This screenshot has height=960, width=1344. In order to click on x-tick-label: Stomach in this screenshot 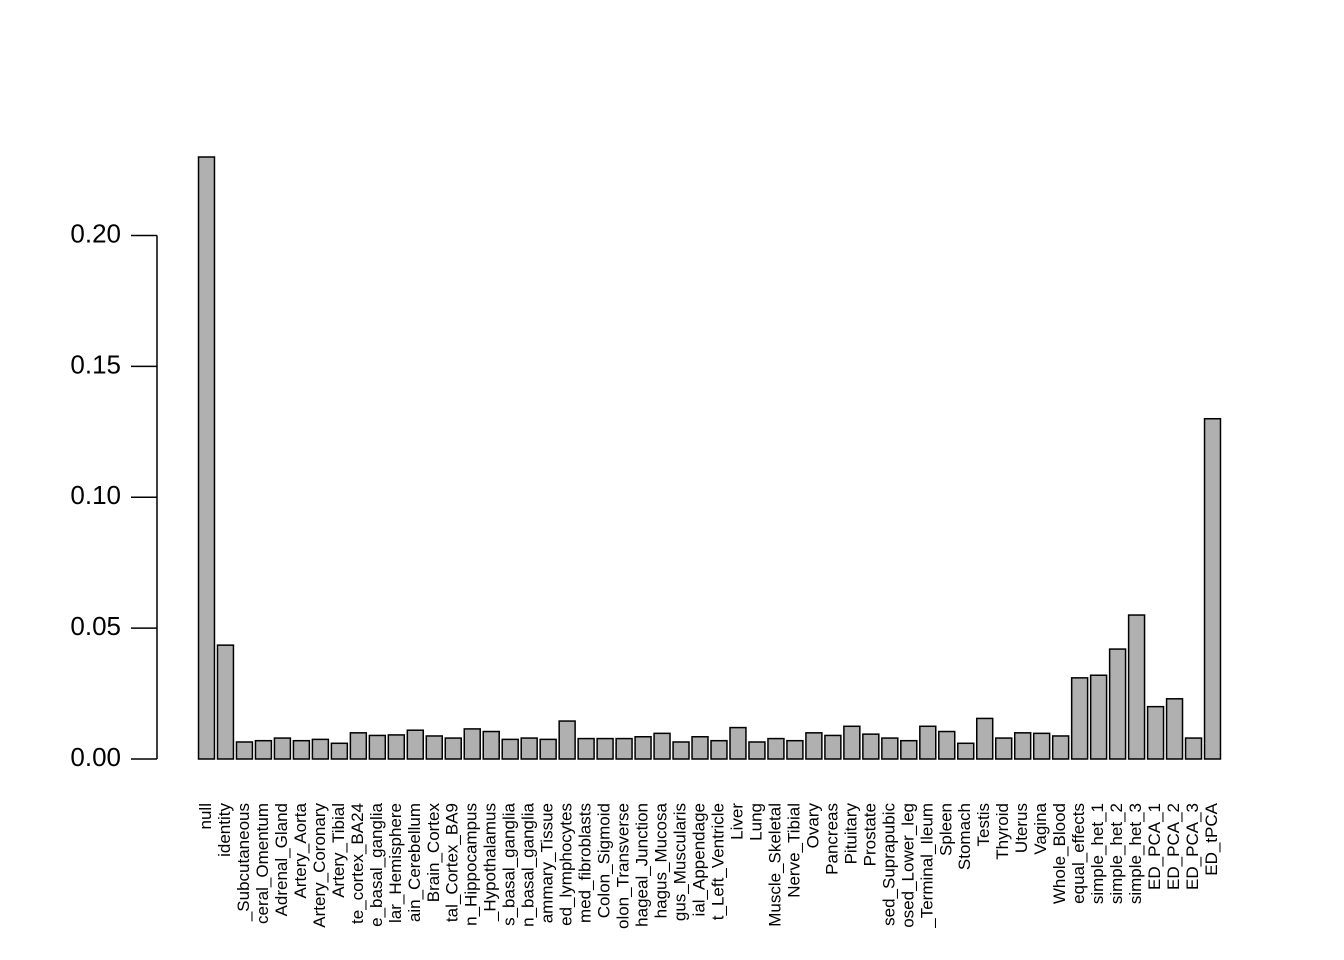, I will do `click(964, 836)`.